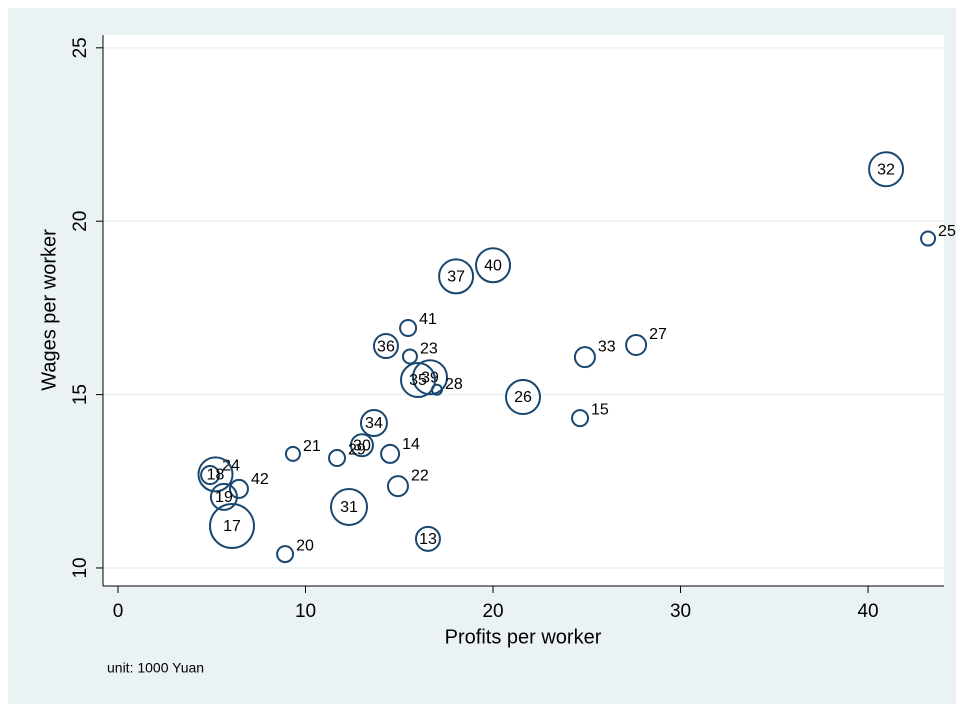 This screenshot has height=709, width=956. I want to click on point-label: 23, so click(429, 349).